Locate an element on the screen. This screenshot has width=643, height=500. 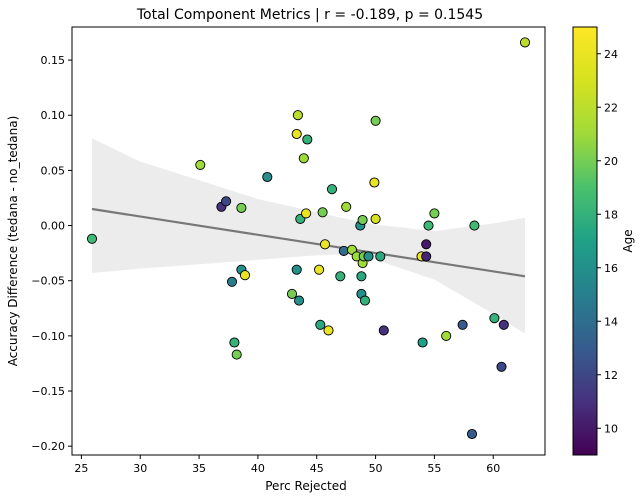
x-tick-label: 40 is located at coordinates (258, 468).